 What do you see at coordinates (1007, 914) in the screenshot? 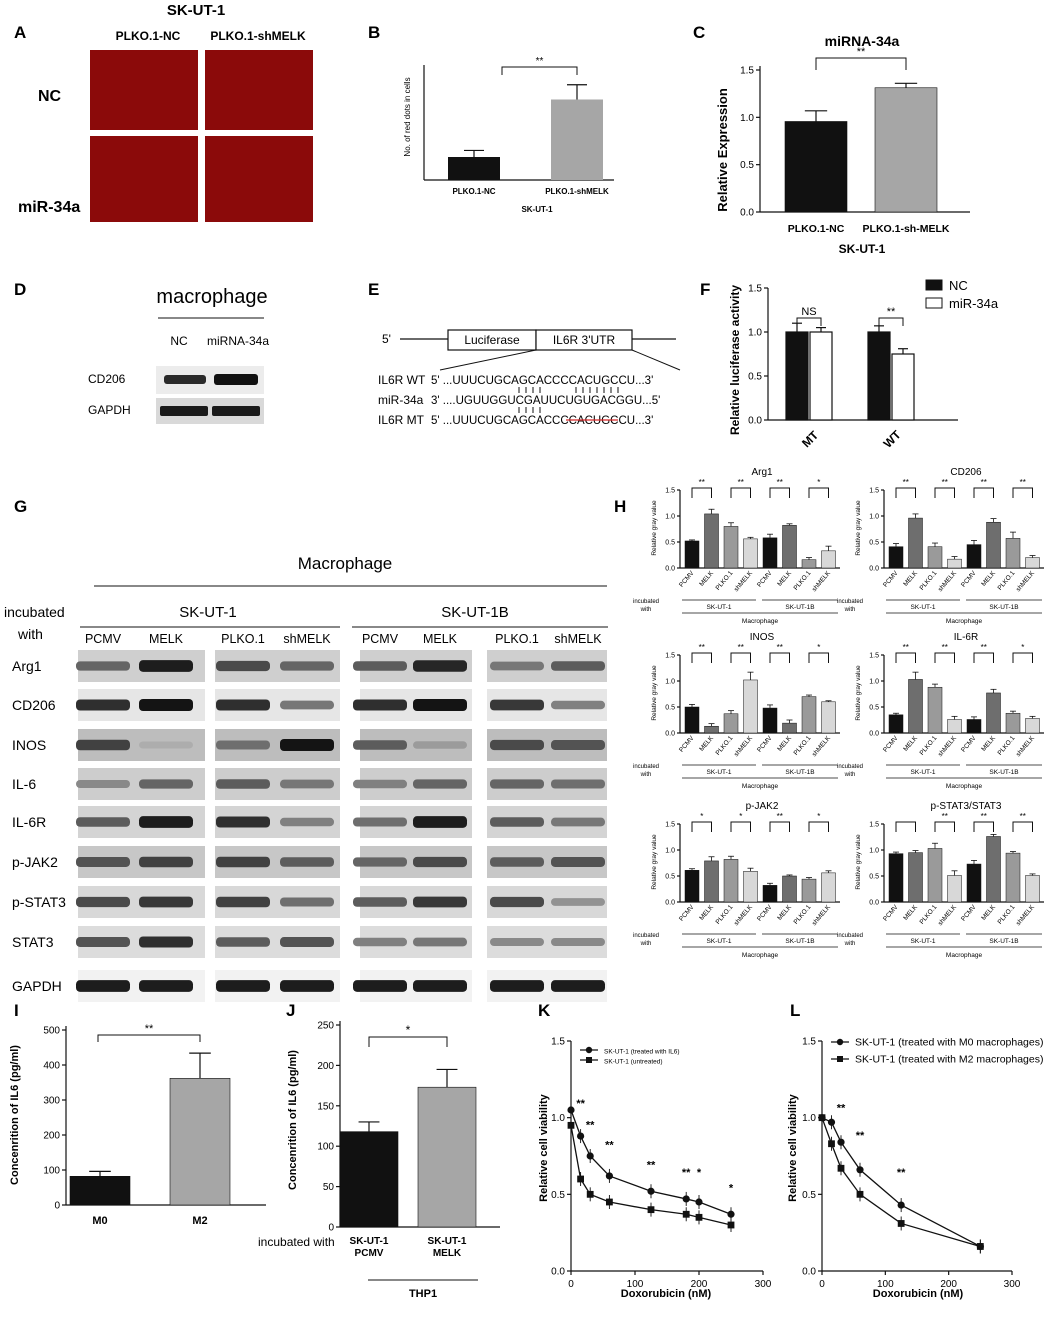
I see `x-tick-label: PLKO.1` at bounding box center [1007, 914].